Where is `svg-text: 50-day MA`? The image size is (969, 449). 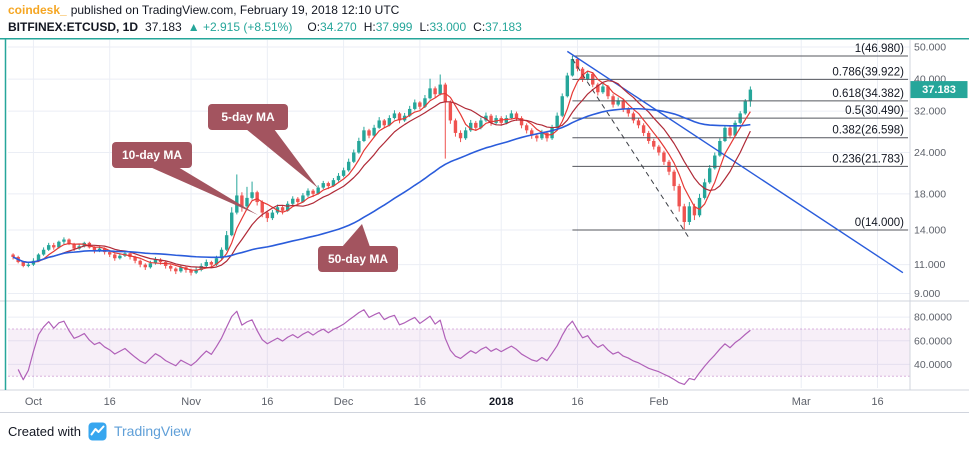 svg-text: 50-day MA is located at coordinates (358, 259).